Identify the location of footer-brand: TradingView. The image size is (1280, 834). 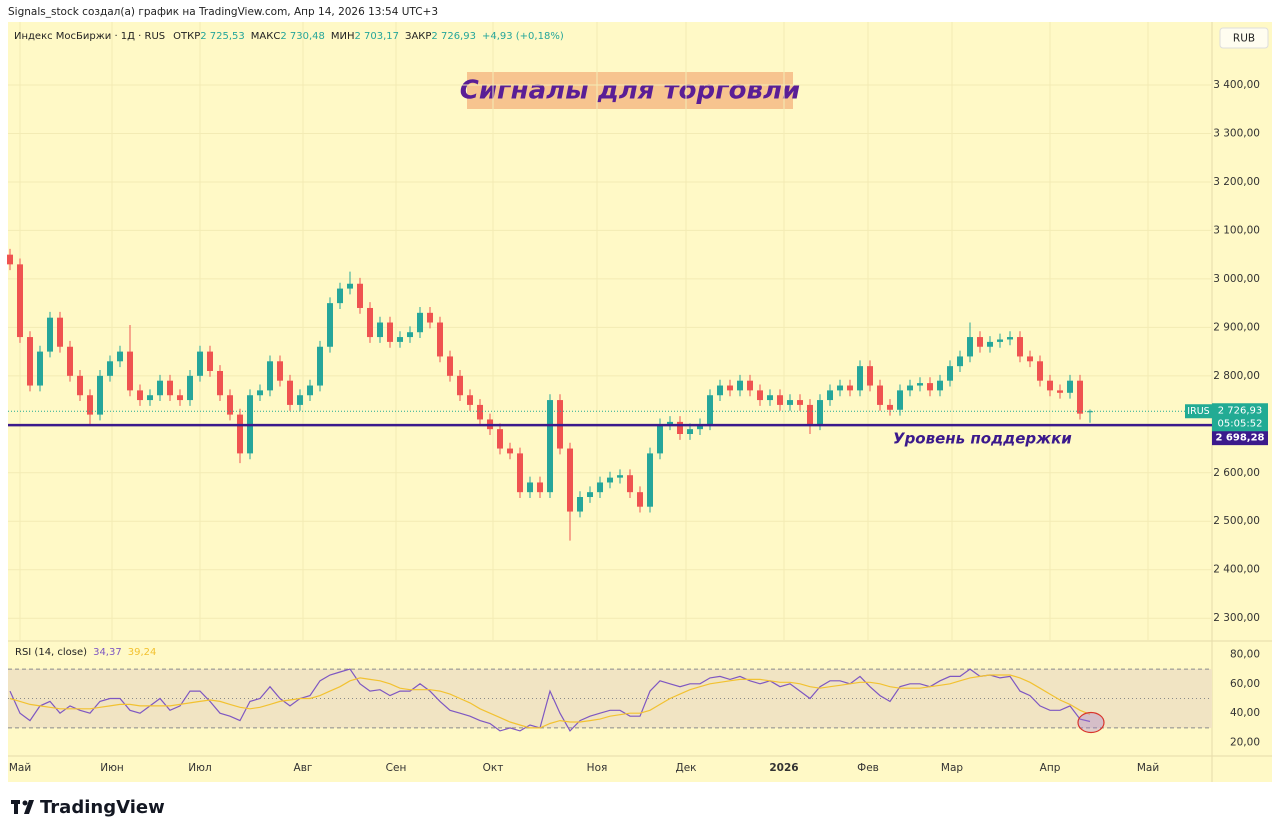
(102, 807).